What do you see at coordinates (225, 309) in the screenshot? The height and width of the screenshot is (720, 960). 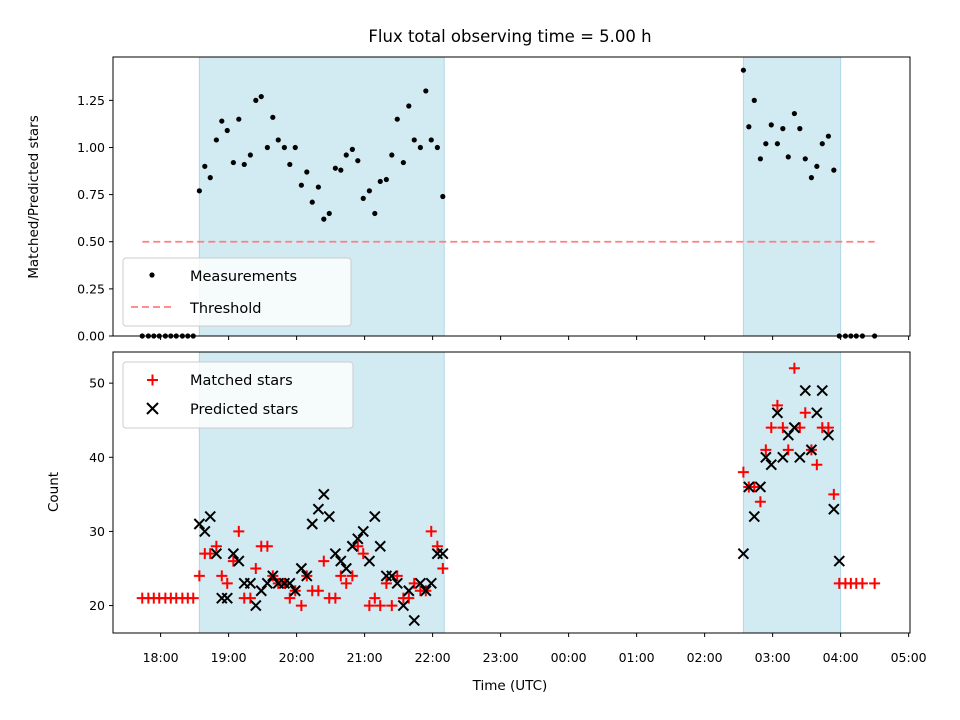 I see `legend-label-threshold: Threshold` at bounding box center [225, 309].